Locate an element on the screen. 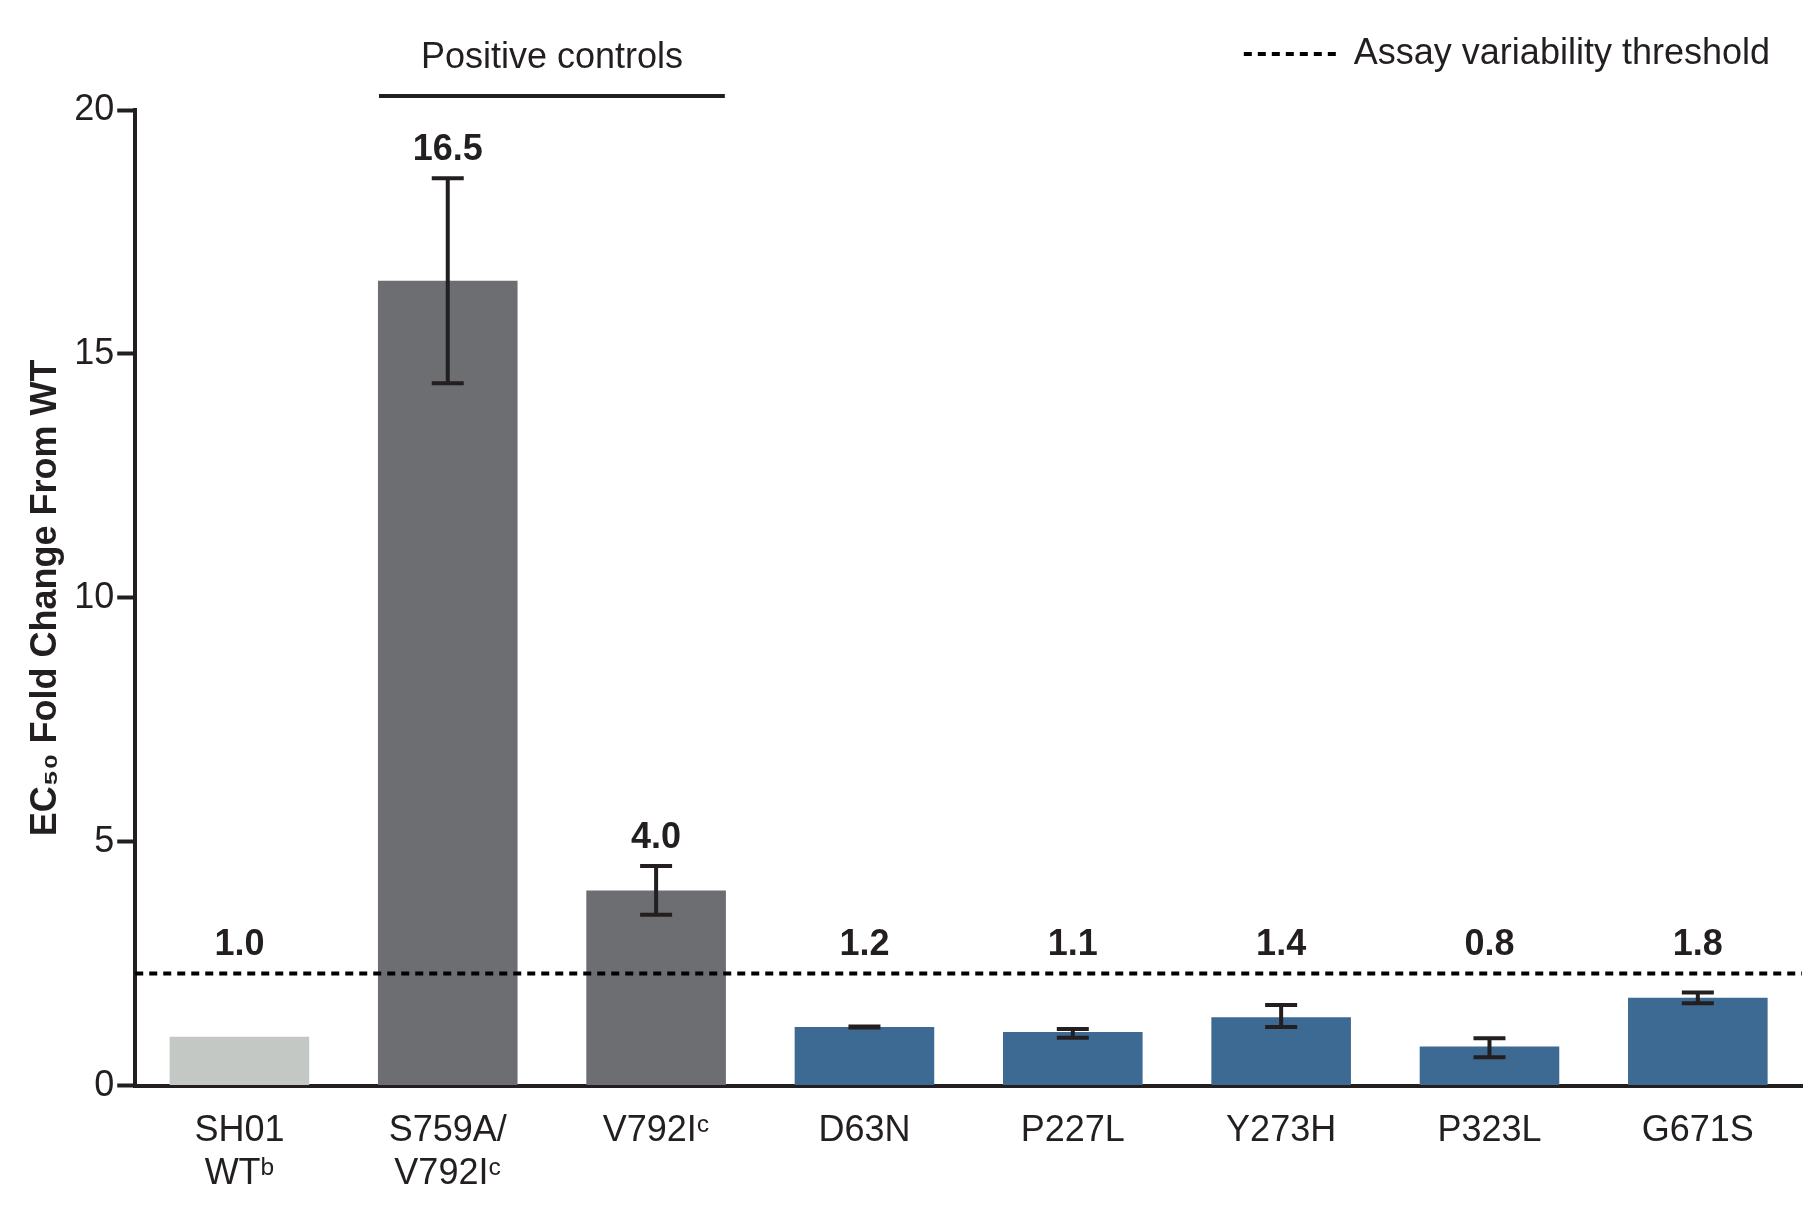 The width and height of the screenshot is (1812, 1212). x-tick-label: S759A/ V792Iᶜ is located at coordinates (447, 1150).